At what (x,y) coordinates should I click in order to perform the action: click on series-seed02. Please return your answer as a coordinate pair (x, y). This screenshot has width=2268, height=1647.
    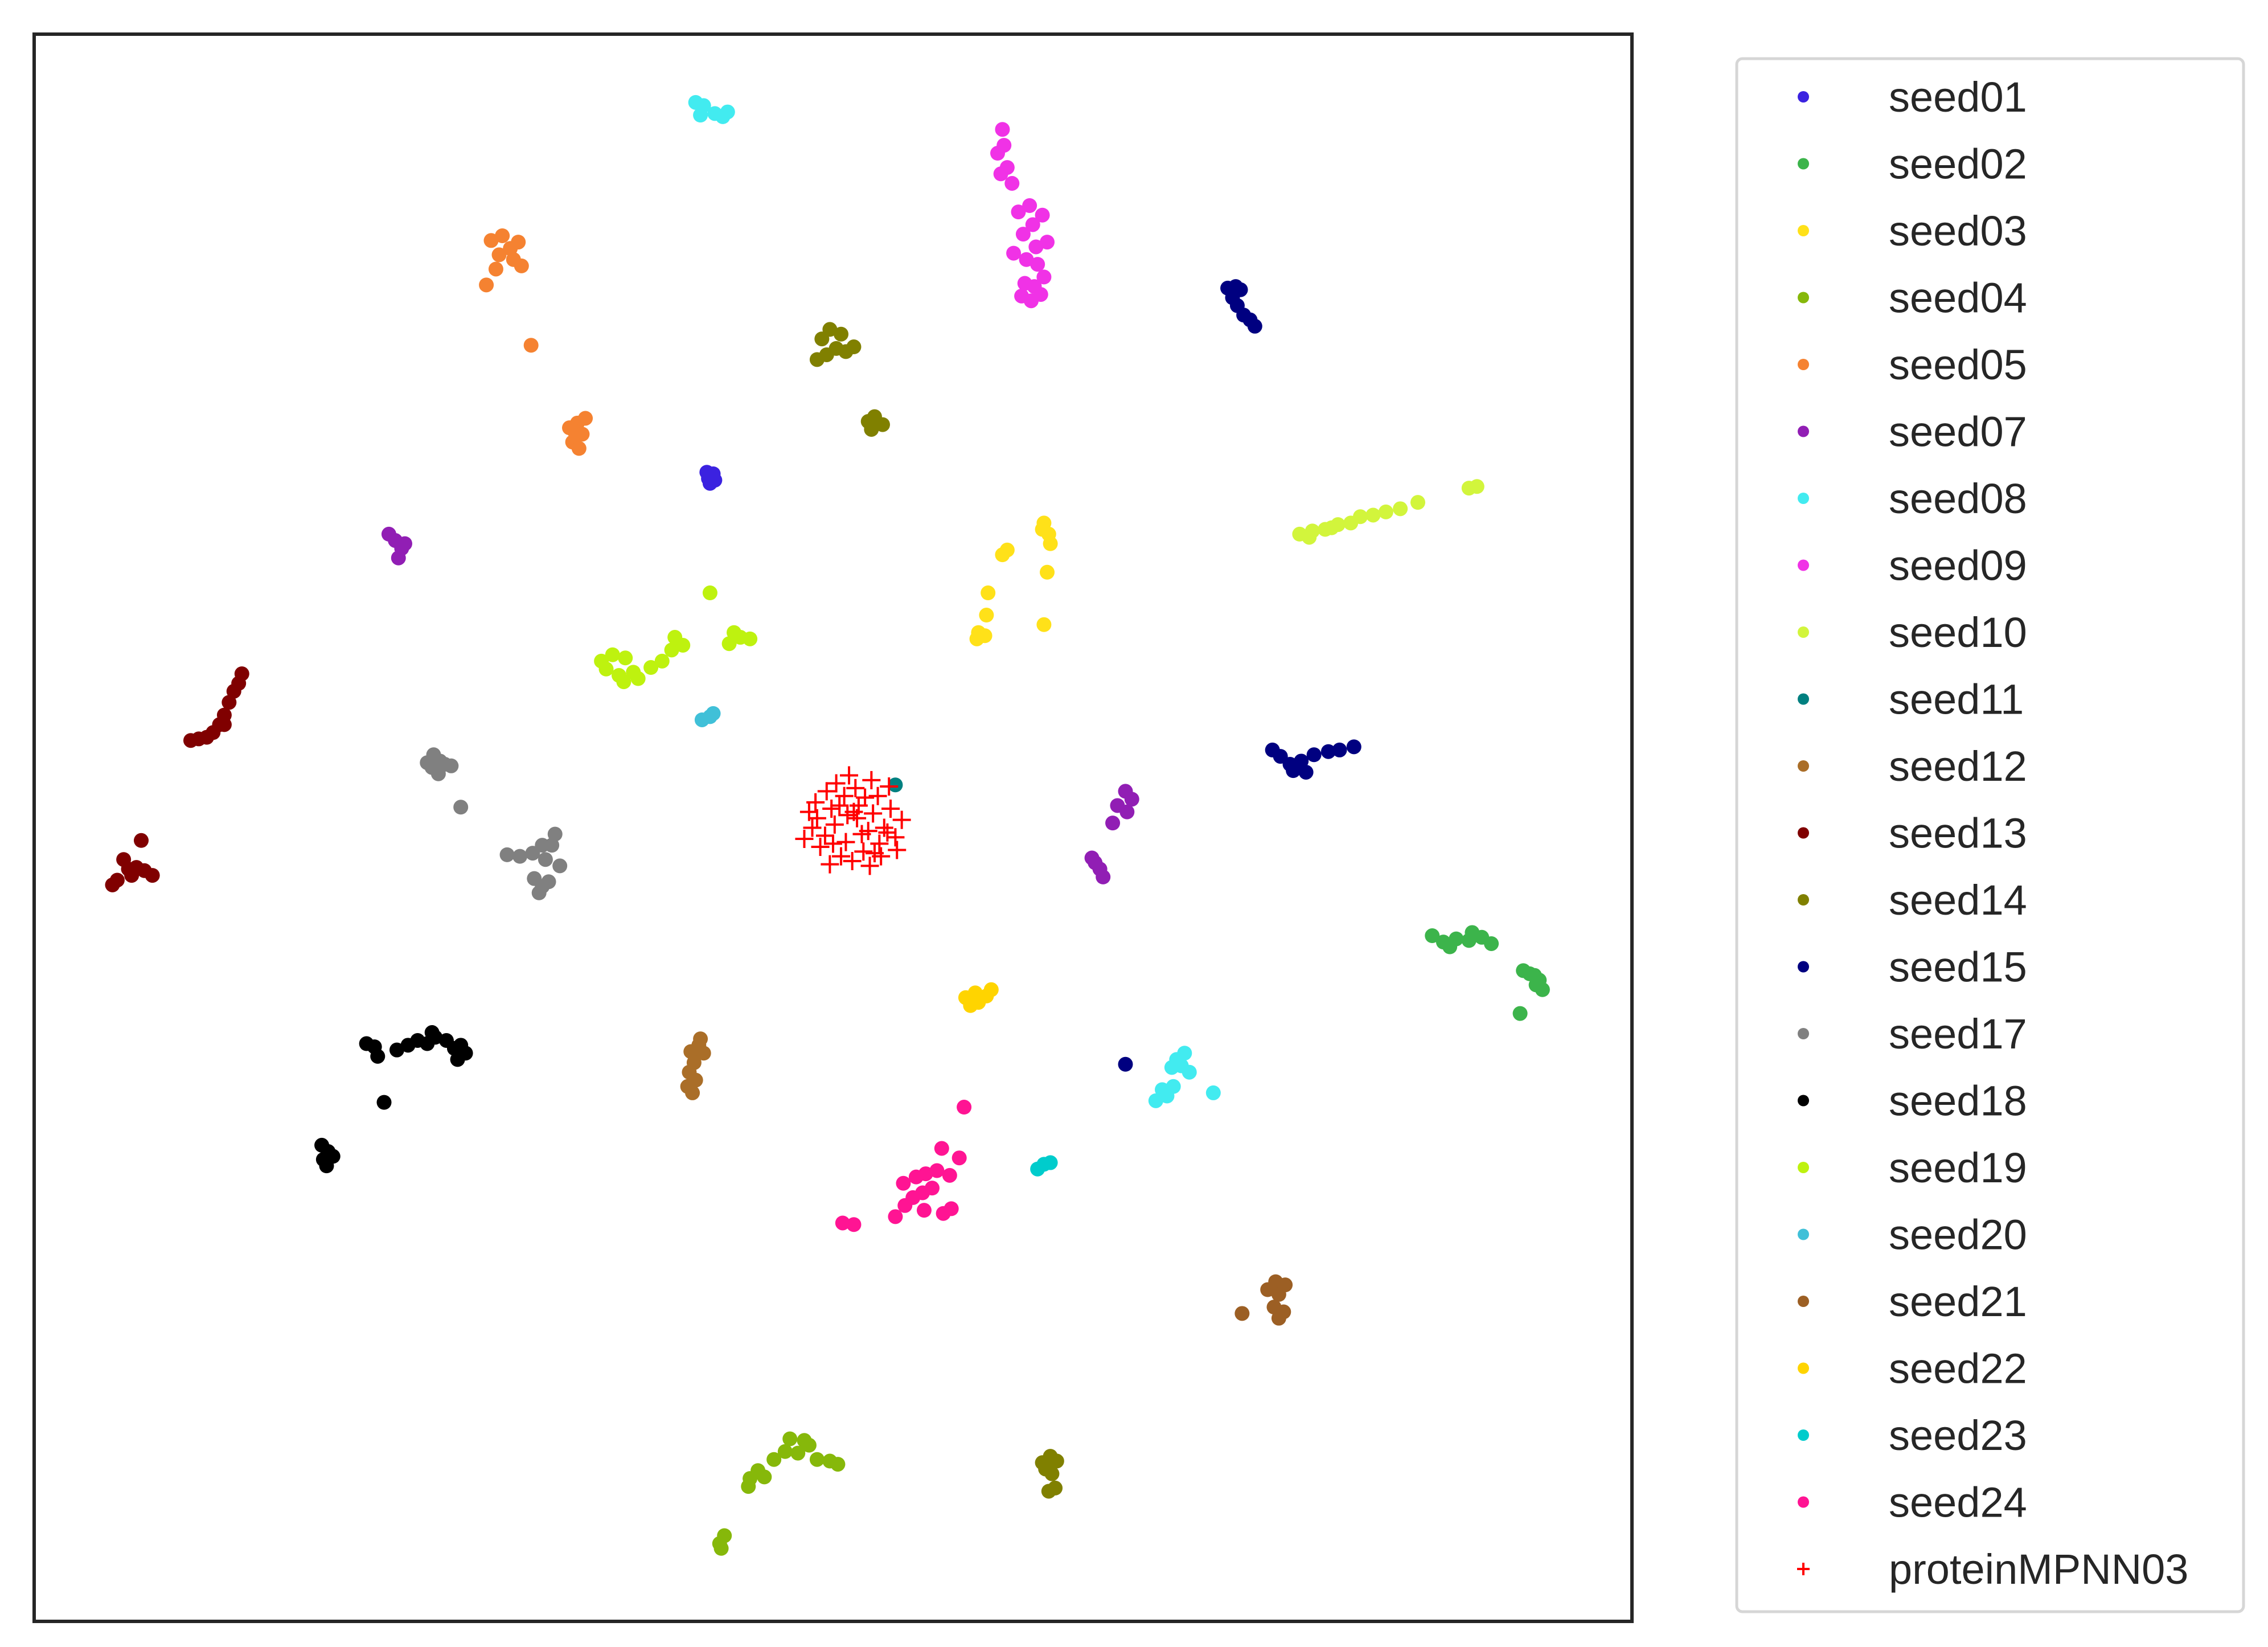
    Looking at the image, I should click on (1488, 973).